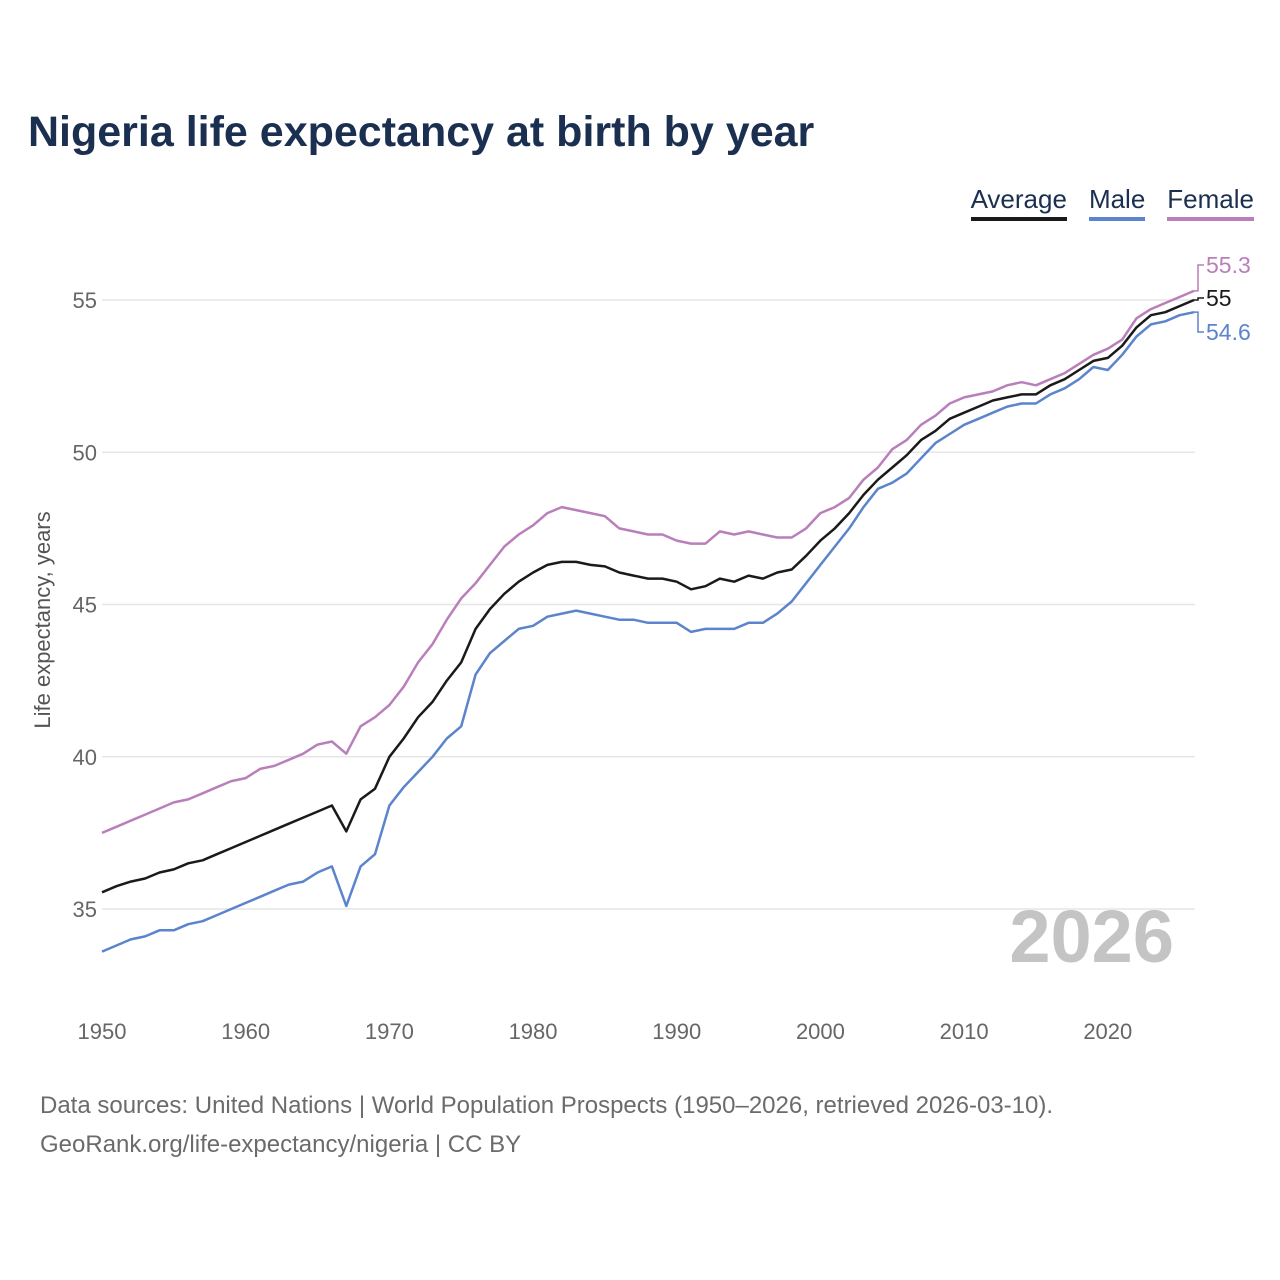 The height and width of the screenshot is (1280, 1280). Describe the element at coordinates (102, 1031) in the screenshot. I see `x-tick-label: 1950` at that location.